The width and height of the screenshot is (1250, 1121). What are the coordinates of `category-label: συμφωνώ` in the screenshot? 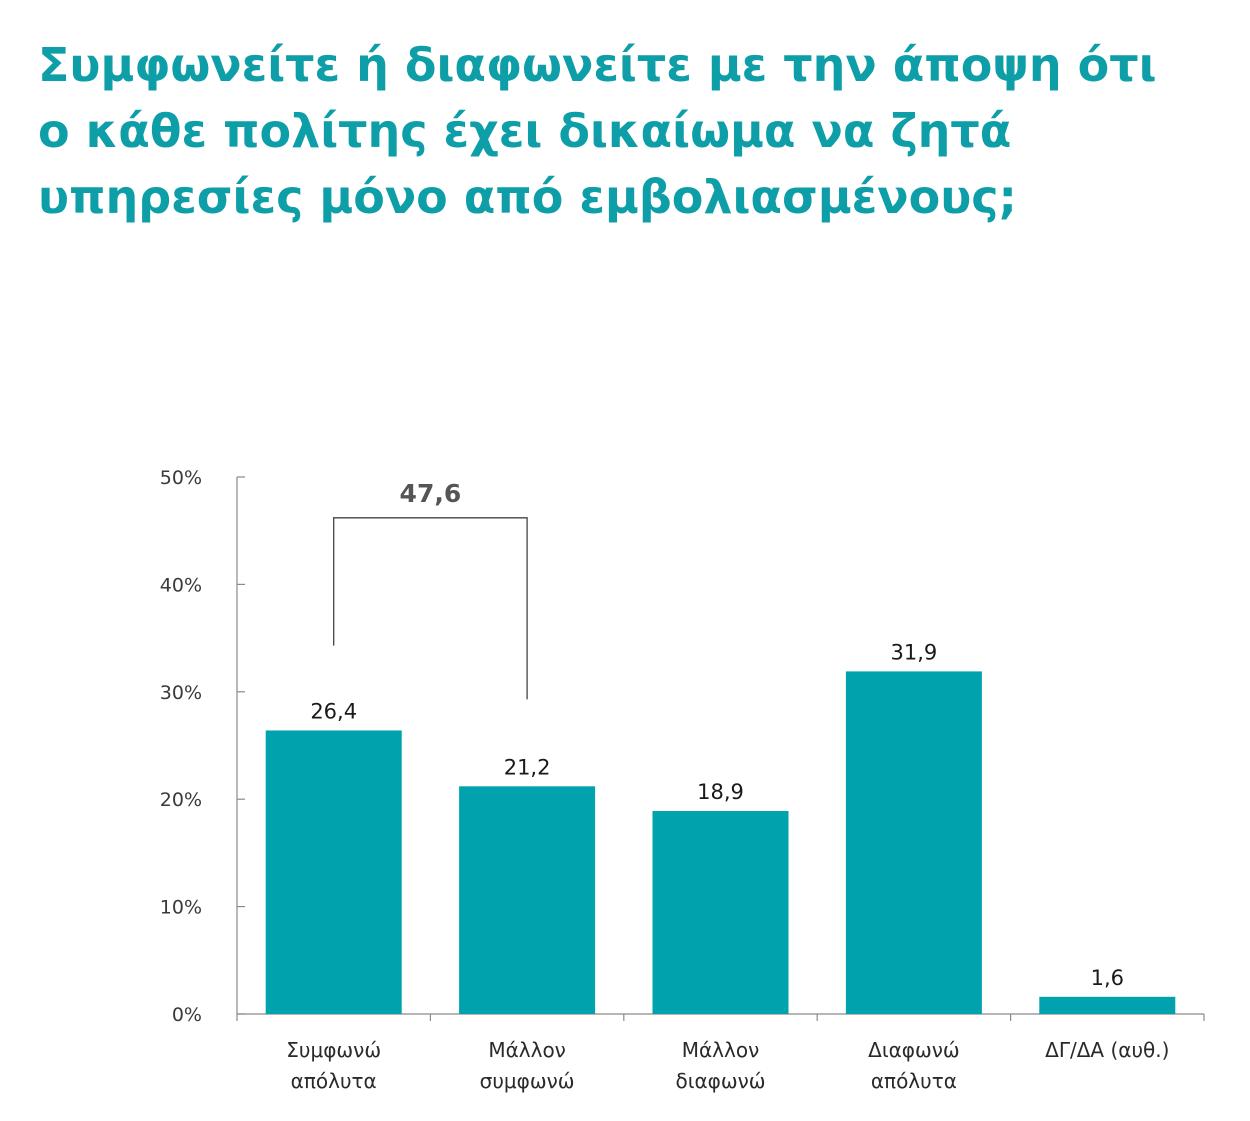 It's located at (527, 1081).